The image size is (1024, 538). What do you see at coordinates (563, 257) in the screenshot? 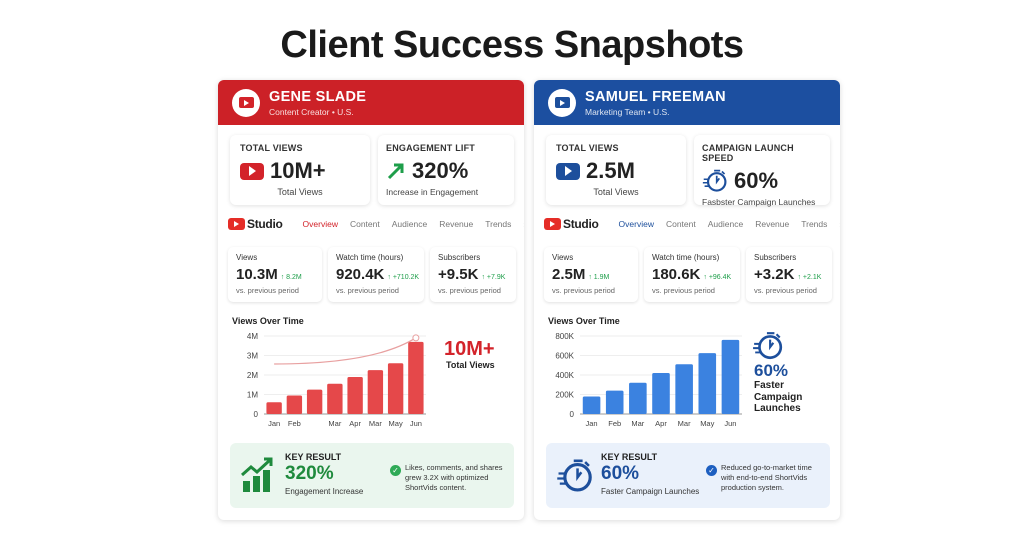
I see `metric-label: Views` at bounding box center [563, 257].